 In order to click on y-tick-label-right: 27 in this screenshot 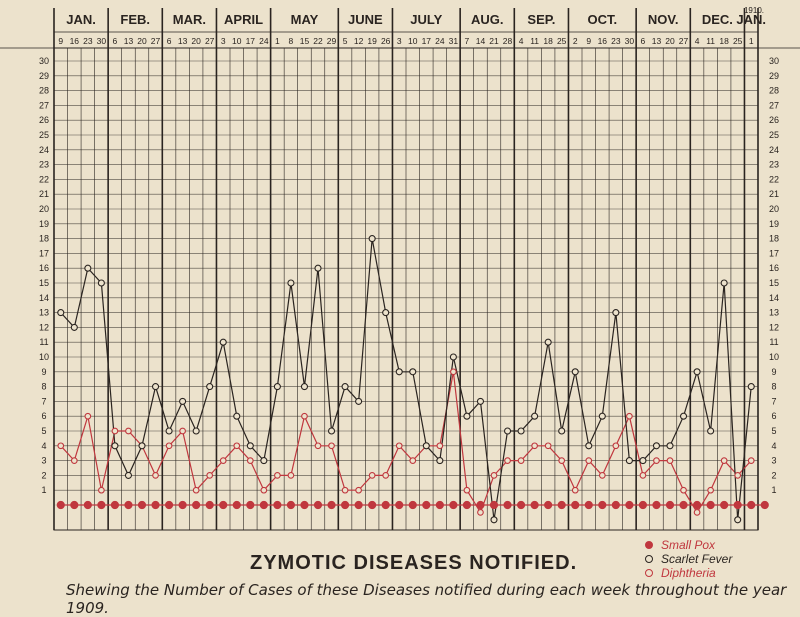, I will do `click(774, 105)`.